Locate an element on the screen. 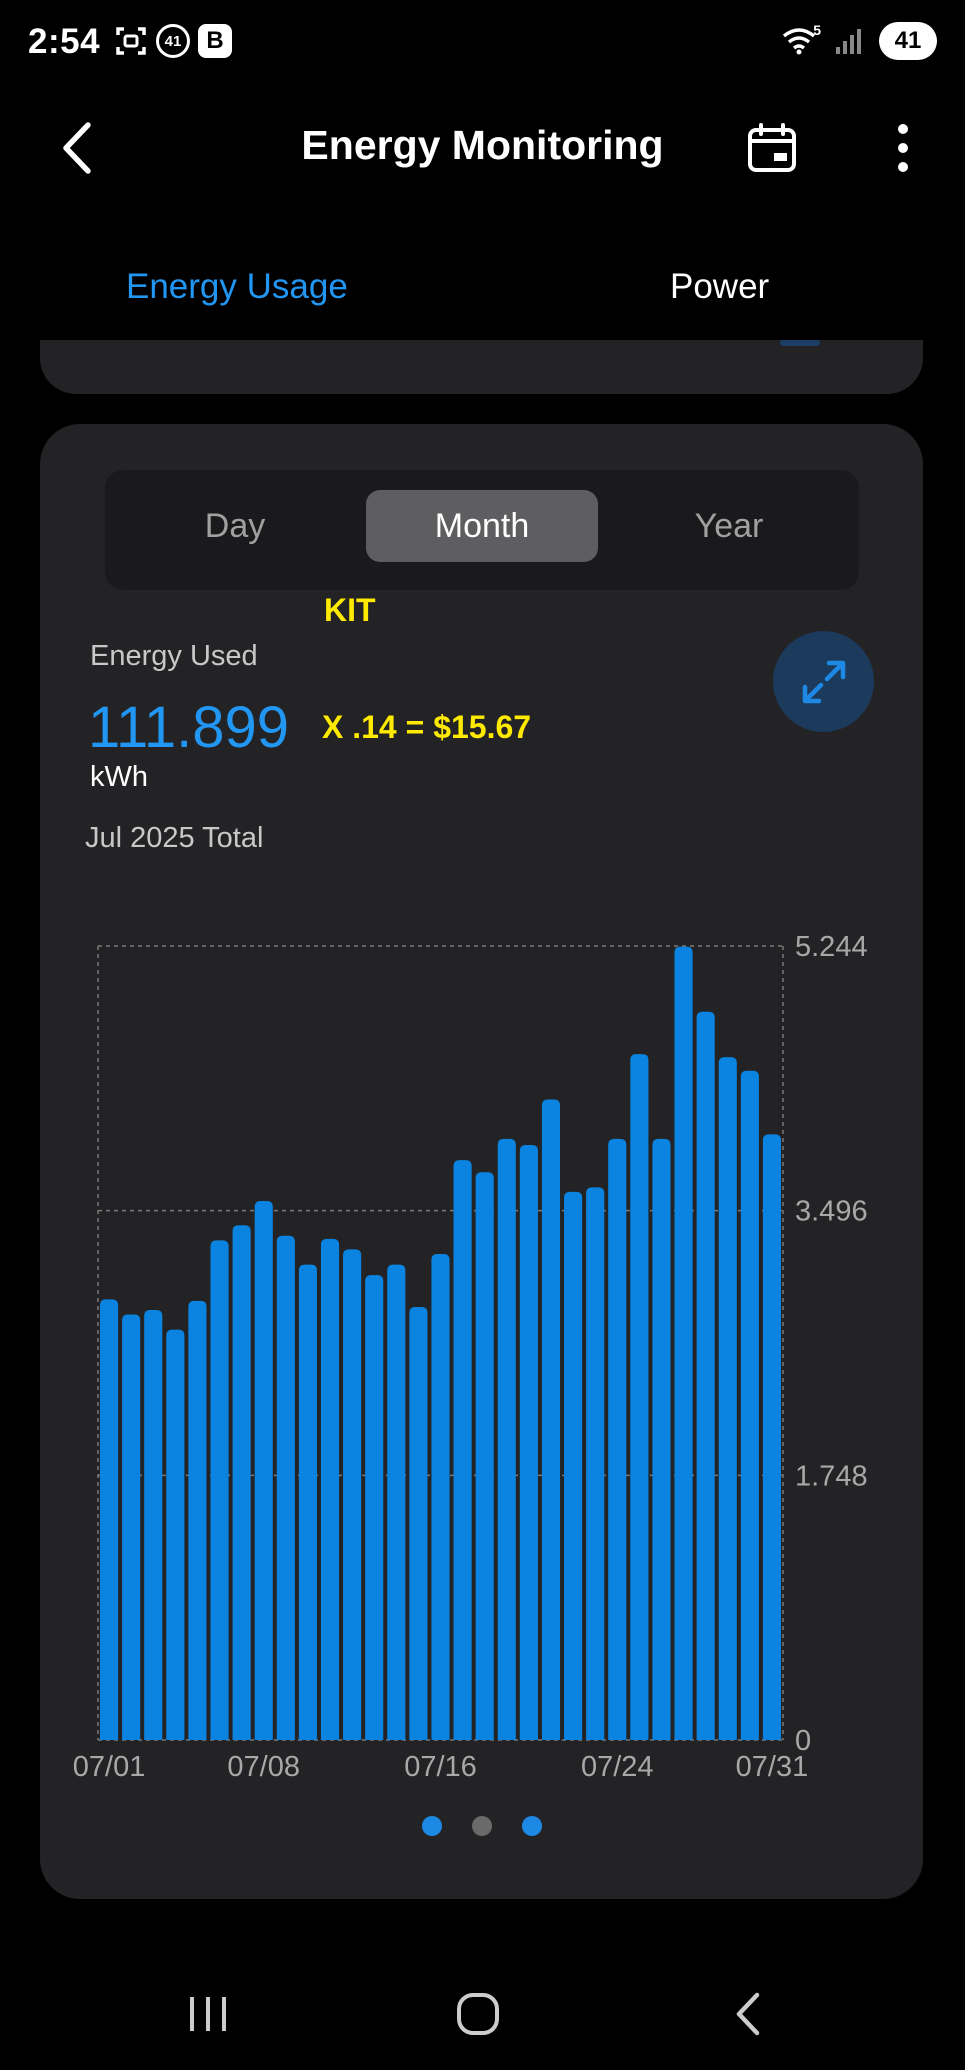 The width and height of the screenshot is (965, 2070). status-icons-left: 41 B is located at coordinates (173, 41).